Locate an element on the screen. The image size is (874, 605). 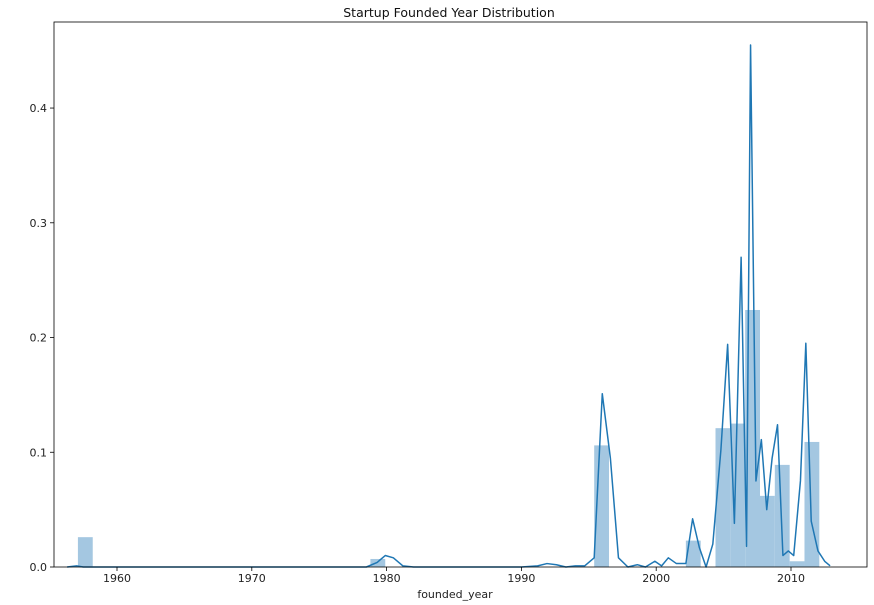
y-tick-label: 0.2 is located at coordinates (39, 338).